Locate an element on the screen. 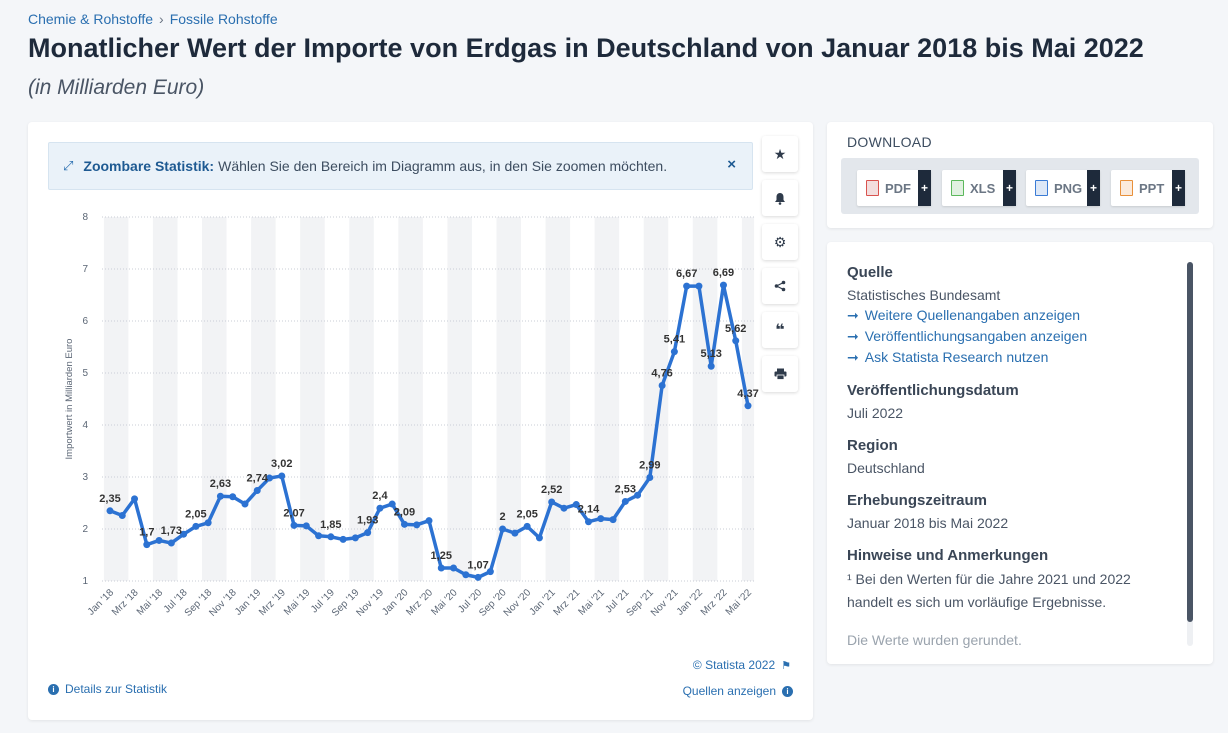 The image size is (1228, 733). x-tick-label: Mai '19 is located at coordinates (297, 602).